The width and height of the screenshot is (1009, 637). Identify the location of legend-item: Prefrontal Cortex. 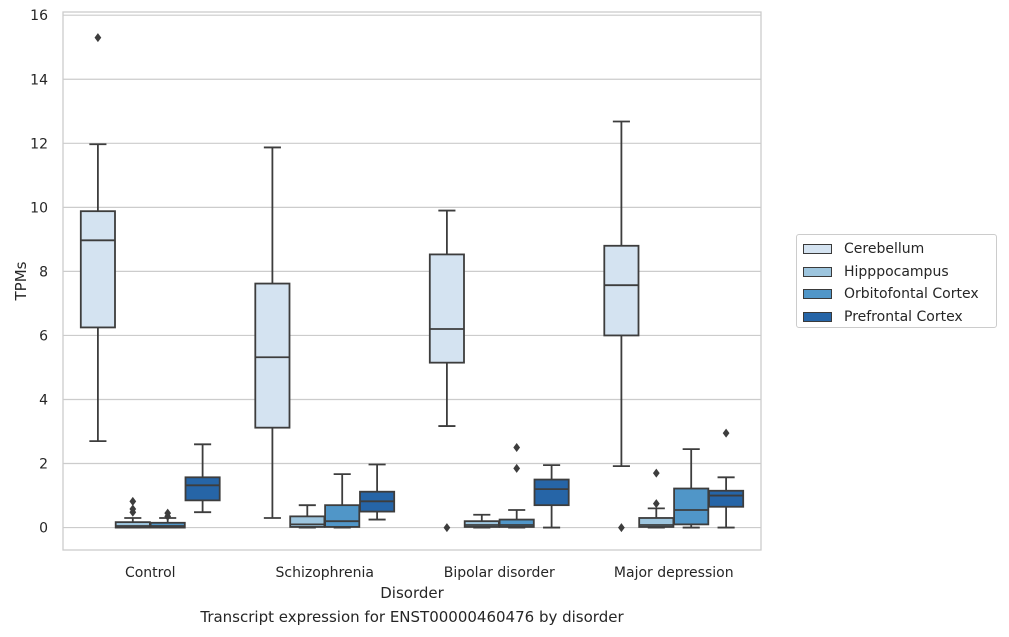
(883, 317).